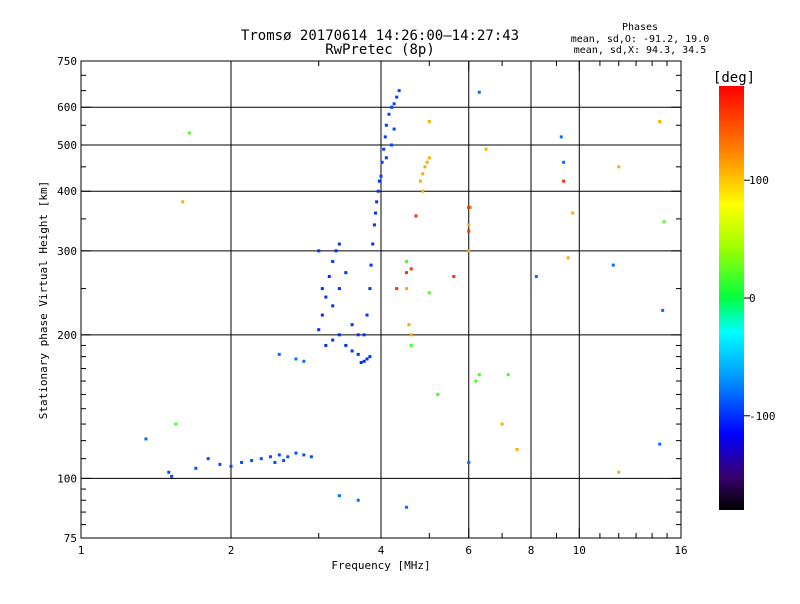 The width and height of the screenshot is (800, 604). Describe the element at coordinates (734, 78) in the screenshot. I see `colorbar-label: [deg]` at that location.